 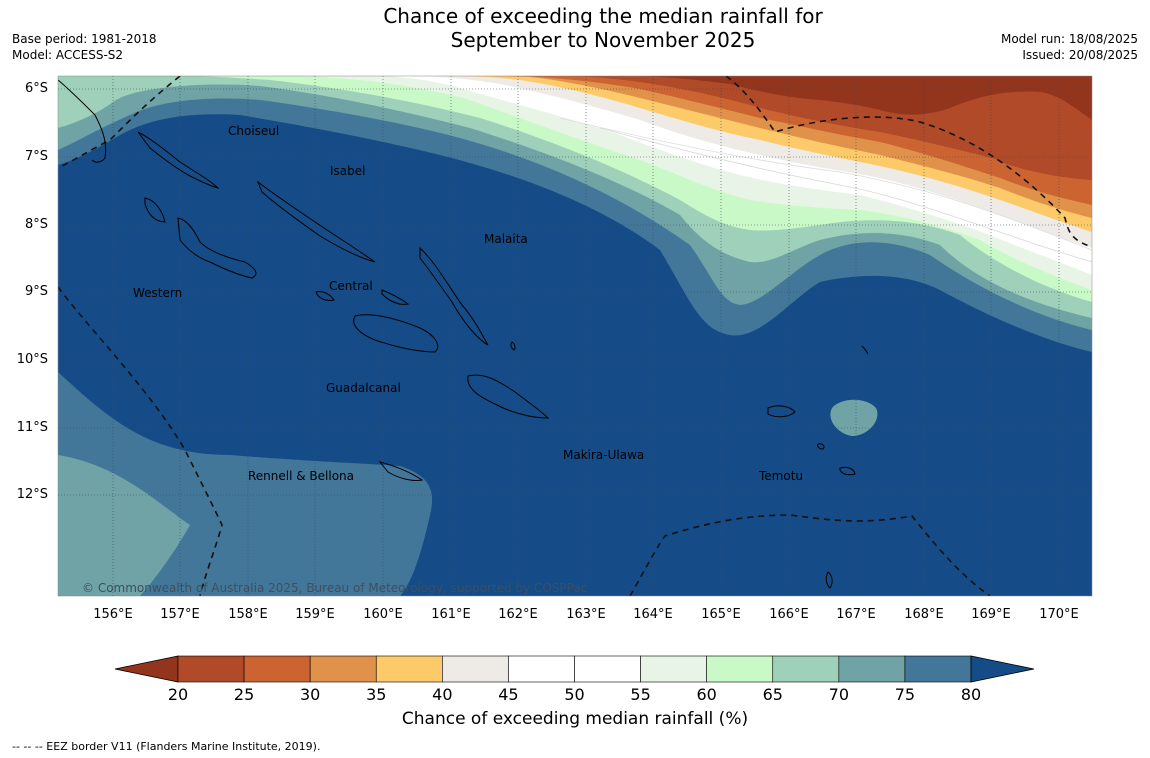 I want to click on lat-label-10s: 10°S, so click(x=32, y=359).